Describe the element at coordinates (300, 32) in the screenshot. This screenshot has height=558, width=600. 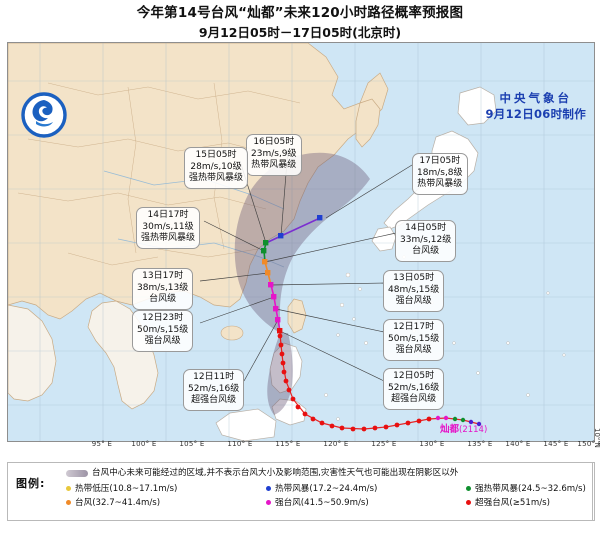
I see `page-subtitle: 9月12日05时－17日05时(北京时)` at that location.